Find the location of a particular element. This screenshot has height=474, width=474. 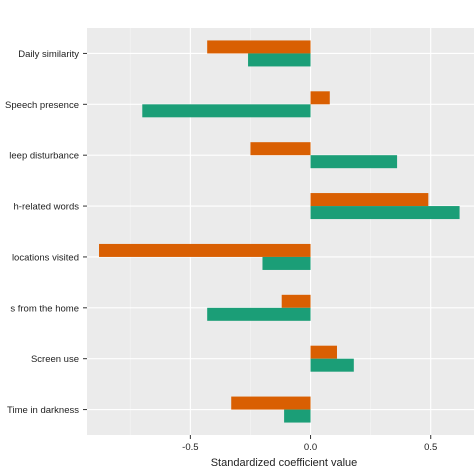

y-tick-label: Daily similarity is located at coordinates (48, 54).